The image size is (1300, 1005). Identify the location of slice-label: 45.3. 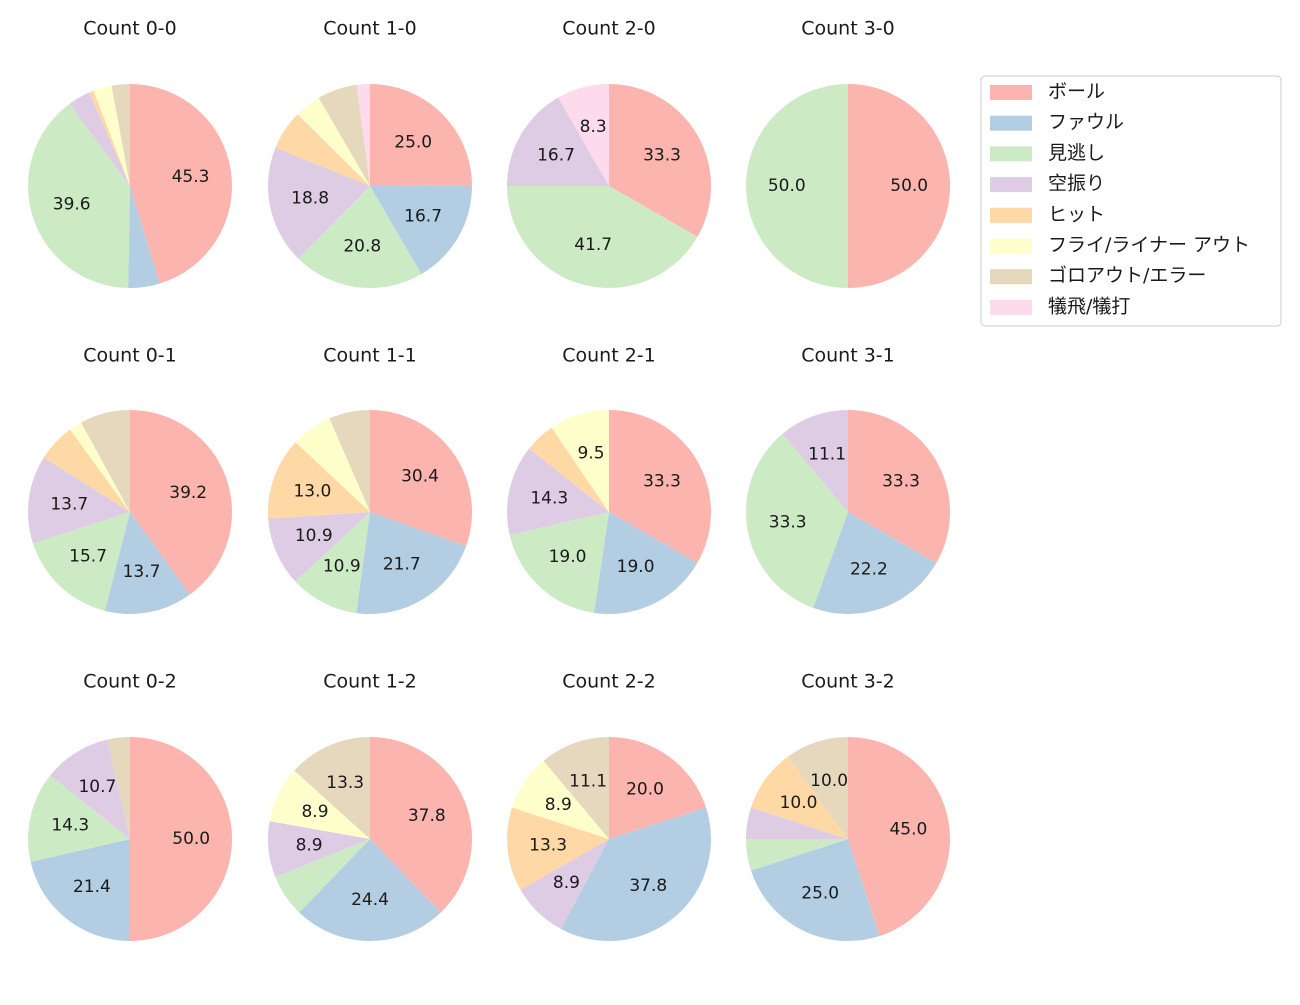
(191, 177).